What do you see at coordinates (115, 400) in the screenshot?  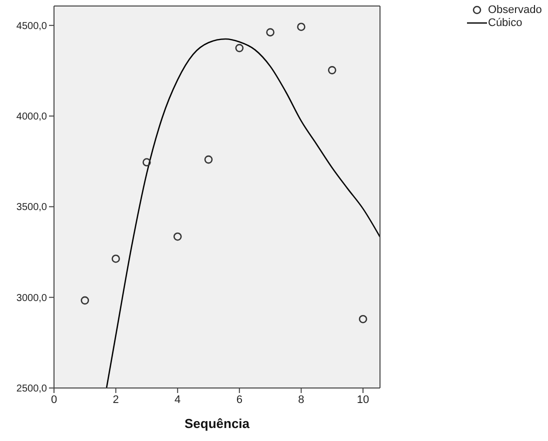 I see `x-tick-label: 2` at bounding box center [115, 400].